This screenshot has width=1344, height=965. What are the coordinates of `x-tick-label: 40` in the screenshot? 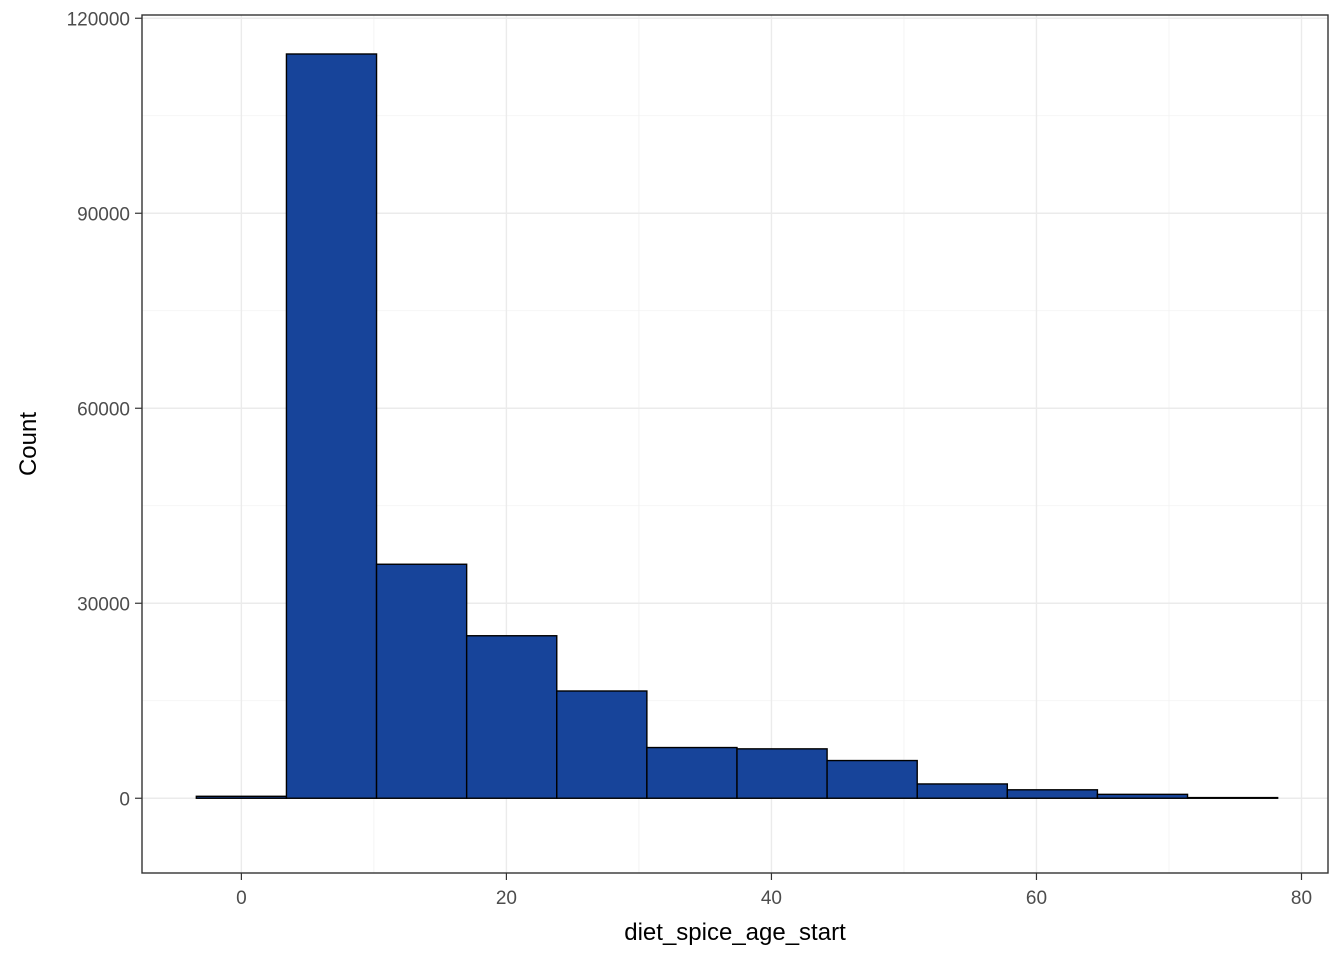 It's located at (771, 898).